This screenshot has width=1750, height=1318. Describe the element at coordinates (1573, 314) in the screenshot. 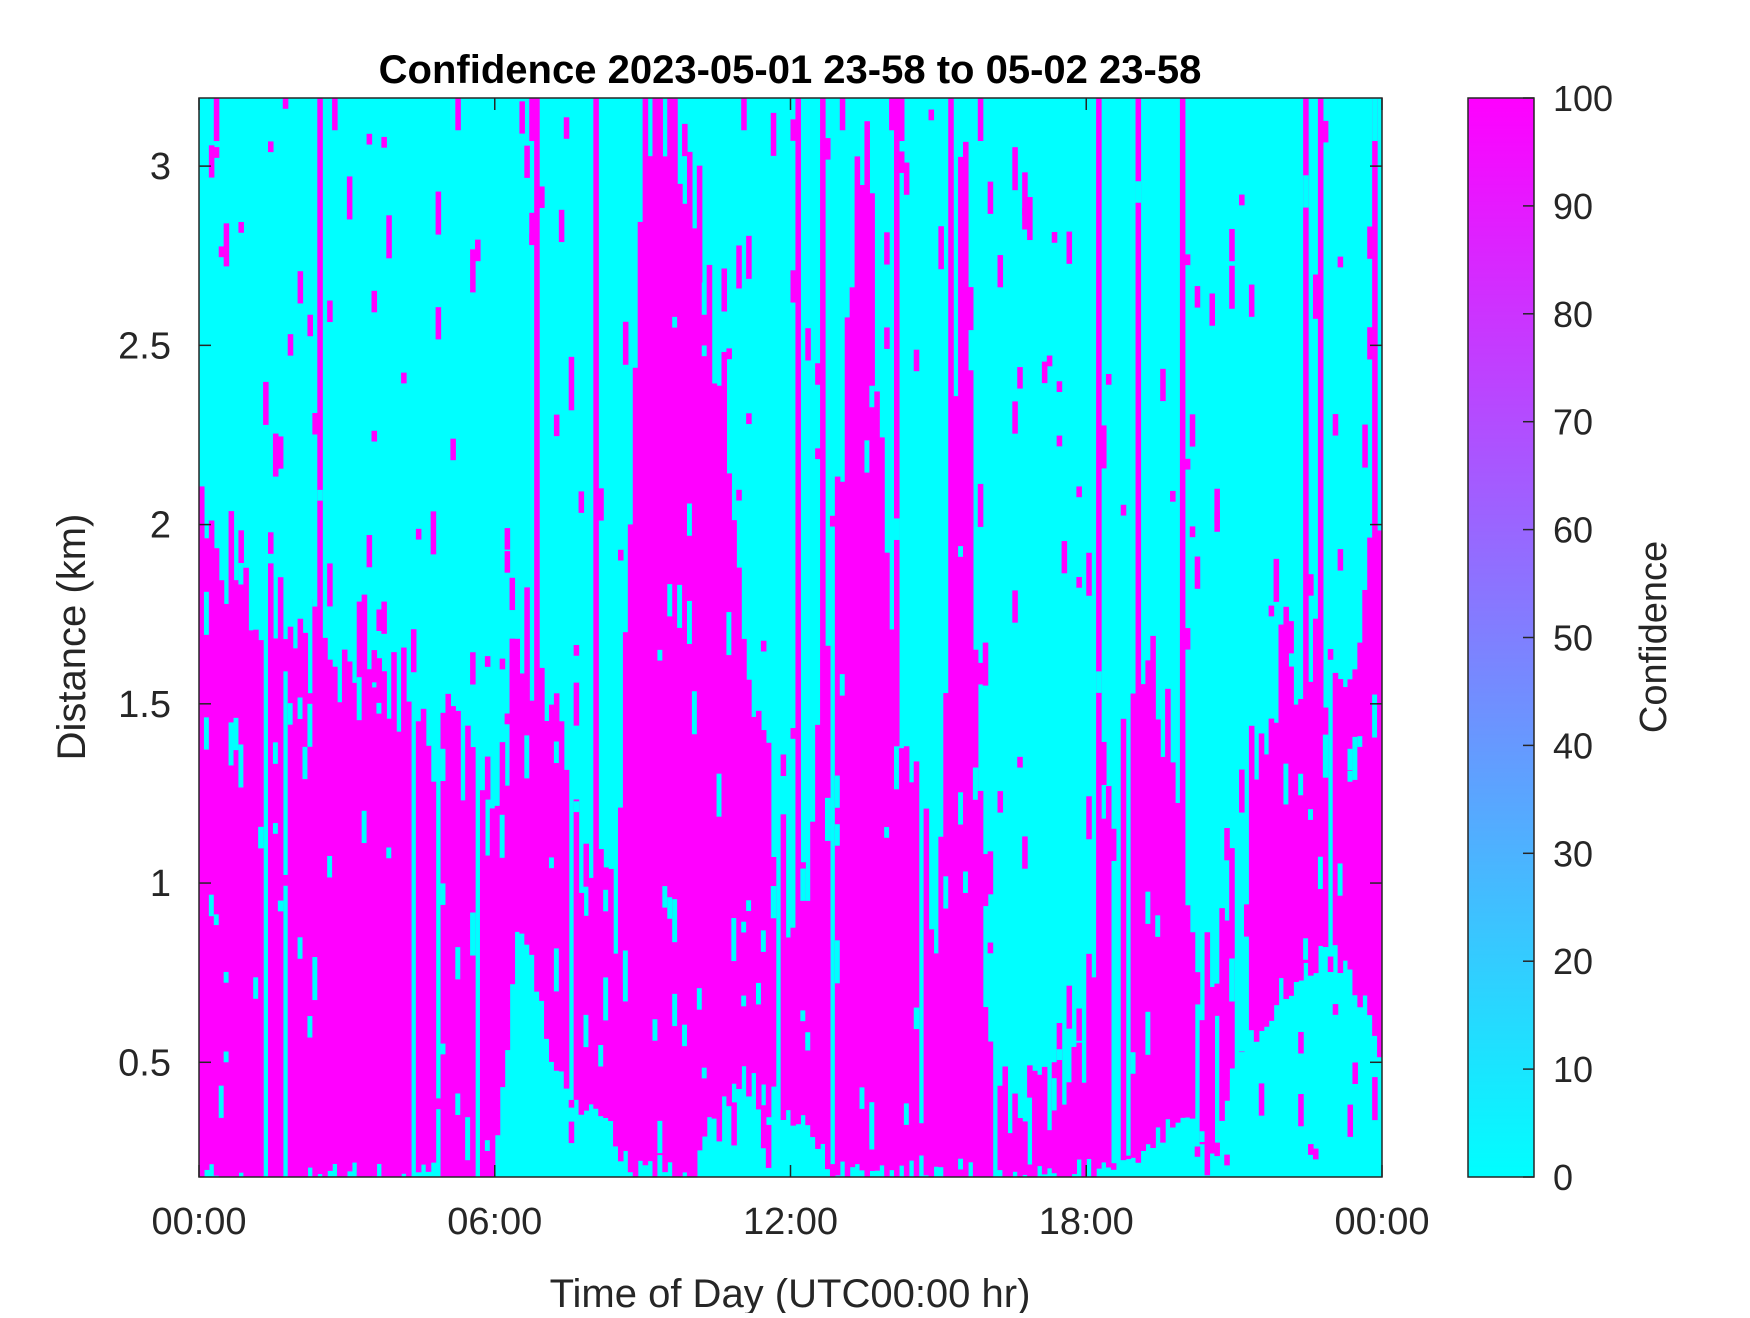

I see `colorbar-tick-label: 80` at that location.